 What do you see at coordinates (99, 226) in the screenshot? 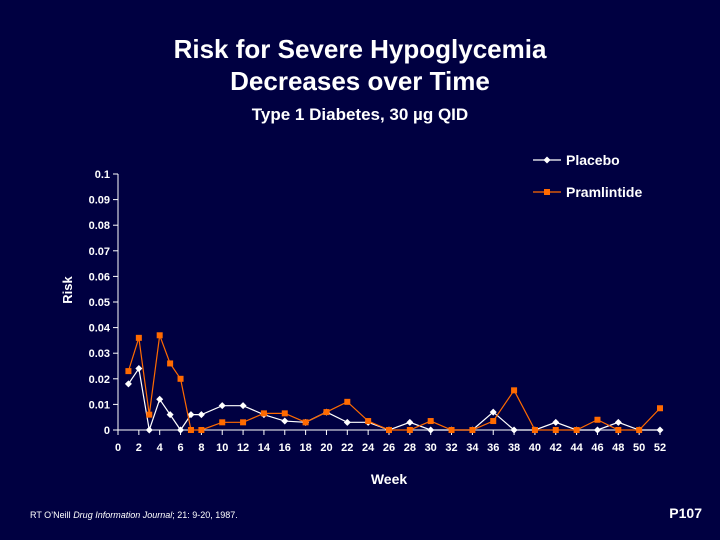
I see `y-tick-label: 0.08` at bounding box center [99, 226].